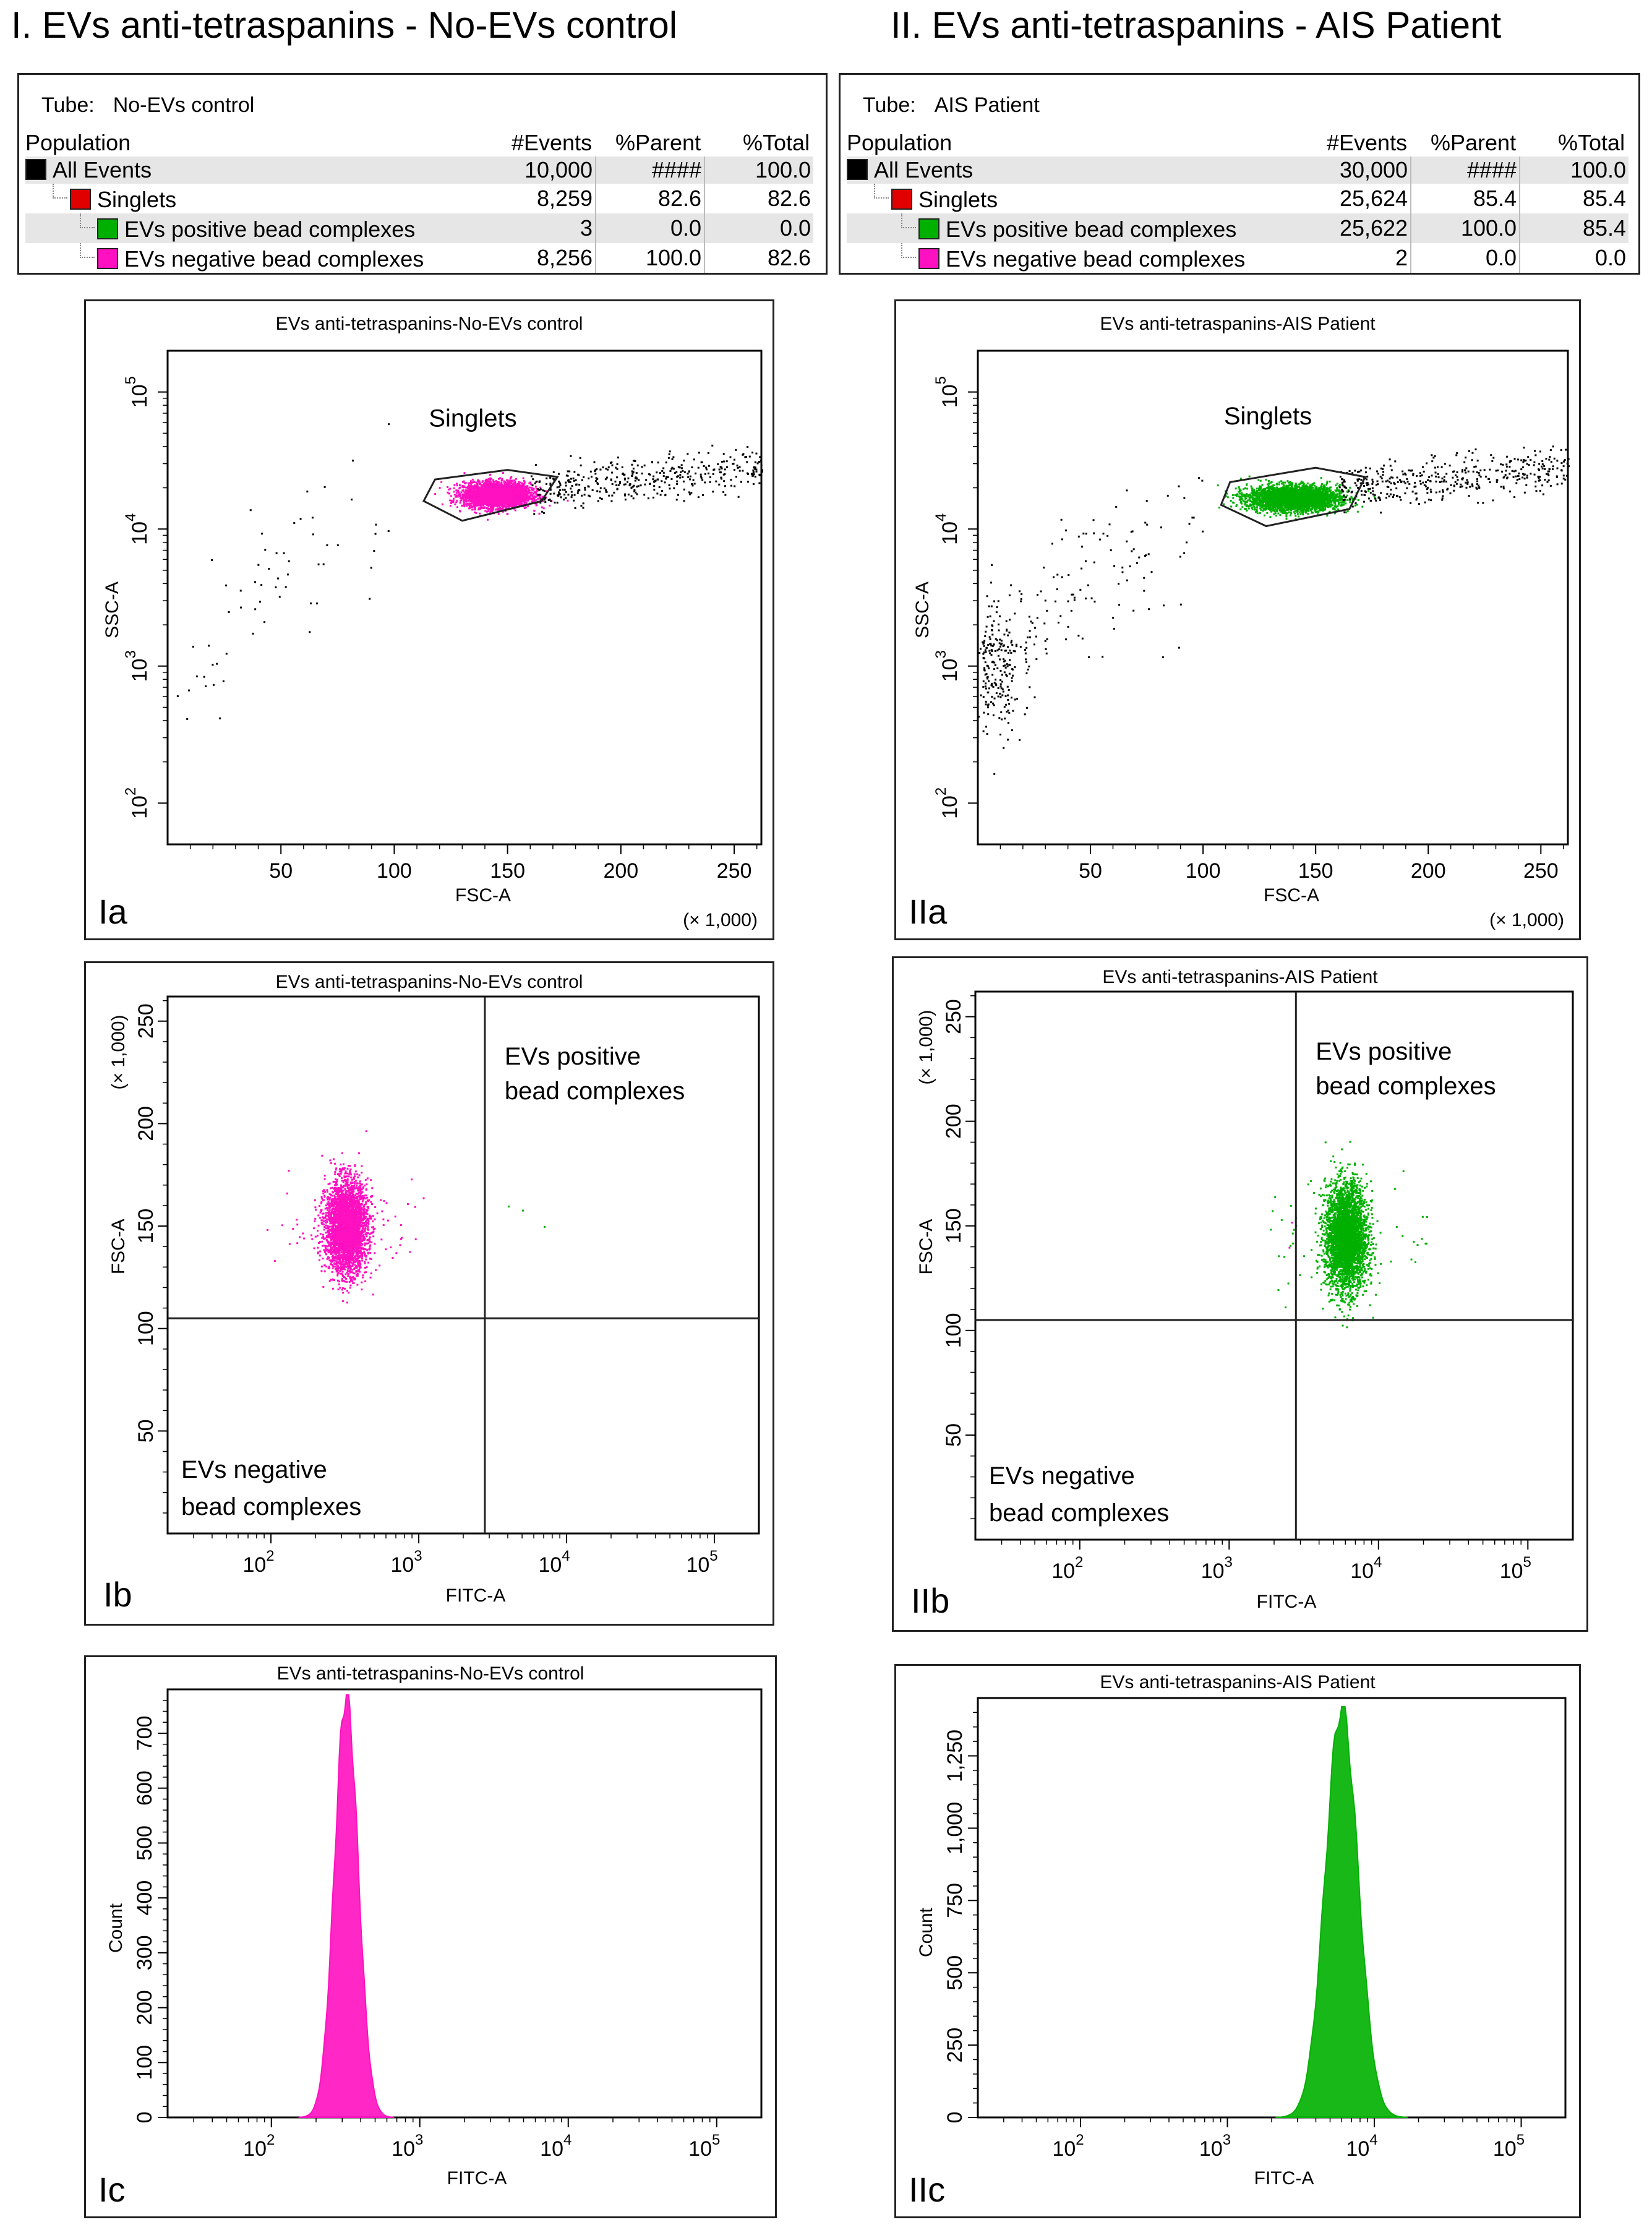  Describe the element at coordinates (419, 170) in the screenshot. I see `table-row: All Events 10,000 #### 100.0` at that location.